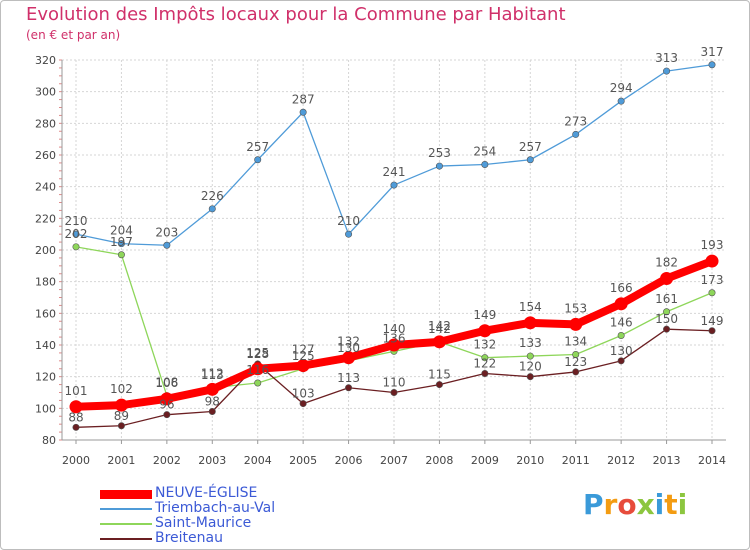  What do you see at coordinates (206, 493) in the screenshot?
I see `legend-label: NEUVE-ÉGLISE` at bounding box center [206, 493].